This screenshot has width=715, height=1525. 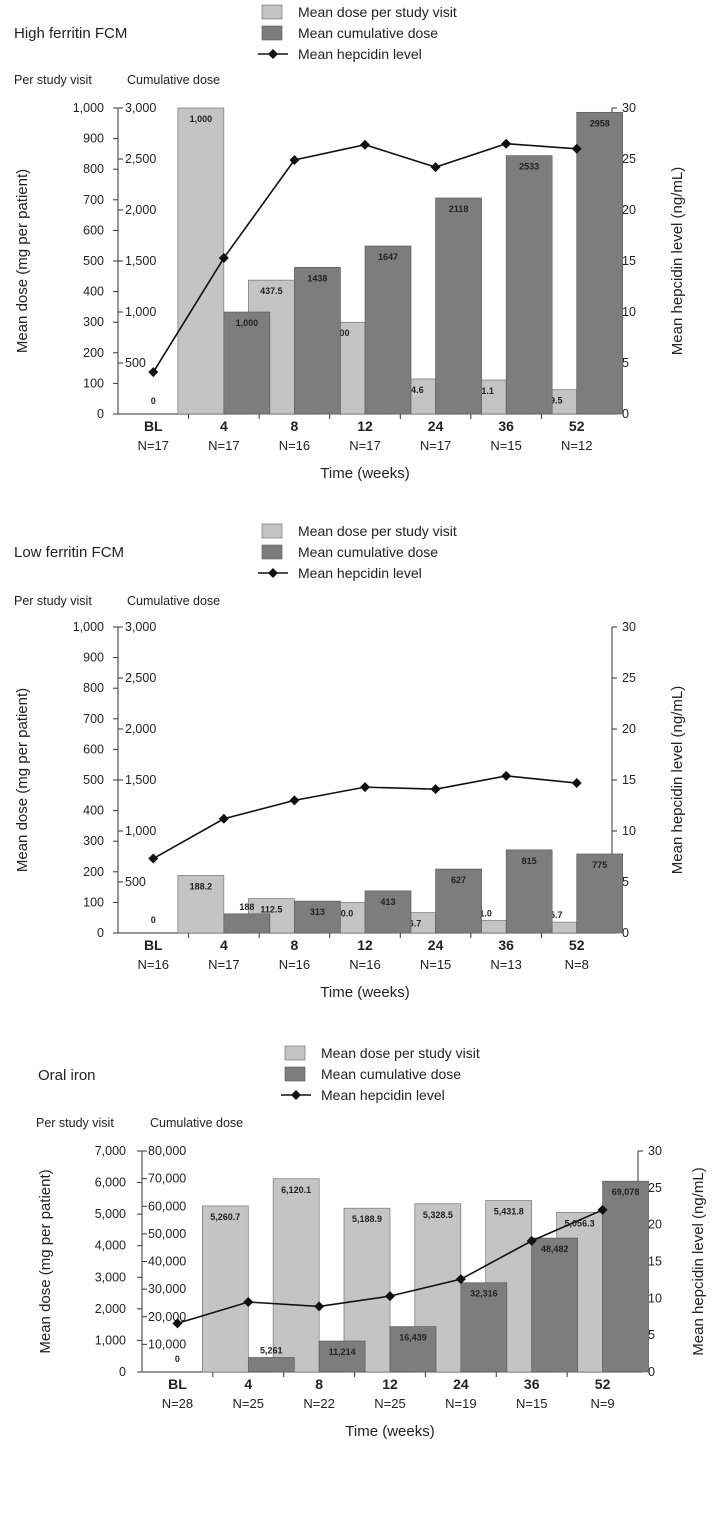 What do you see at coordinates (509, 1212) in the screenshot?
I see `bar-label-visit: 5,431.8` at bounding box center [509, 1212].